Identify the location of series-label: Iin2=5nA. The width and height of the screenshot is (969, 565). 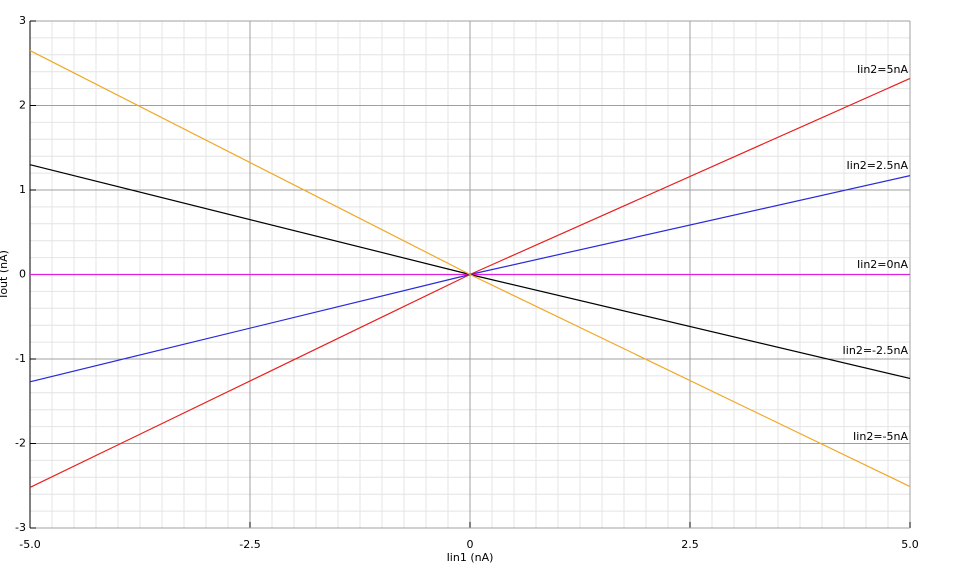
(882, 69).